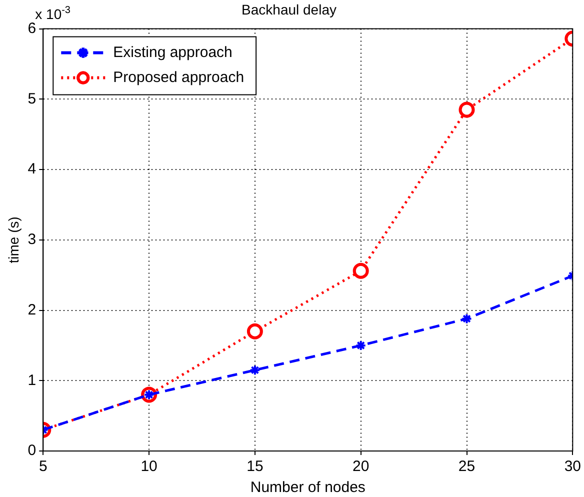 The width and height of the screenshot is (584, 497). Describe the element at coordinates (32, 28) in the screenshot. I see `y-tick-label: 6` at that location.